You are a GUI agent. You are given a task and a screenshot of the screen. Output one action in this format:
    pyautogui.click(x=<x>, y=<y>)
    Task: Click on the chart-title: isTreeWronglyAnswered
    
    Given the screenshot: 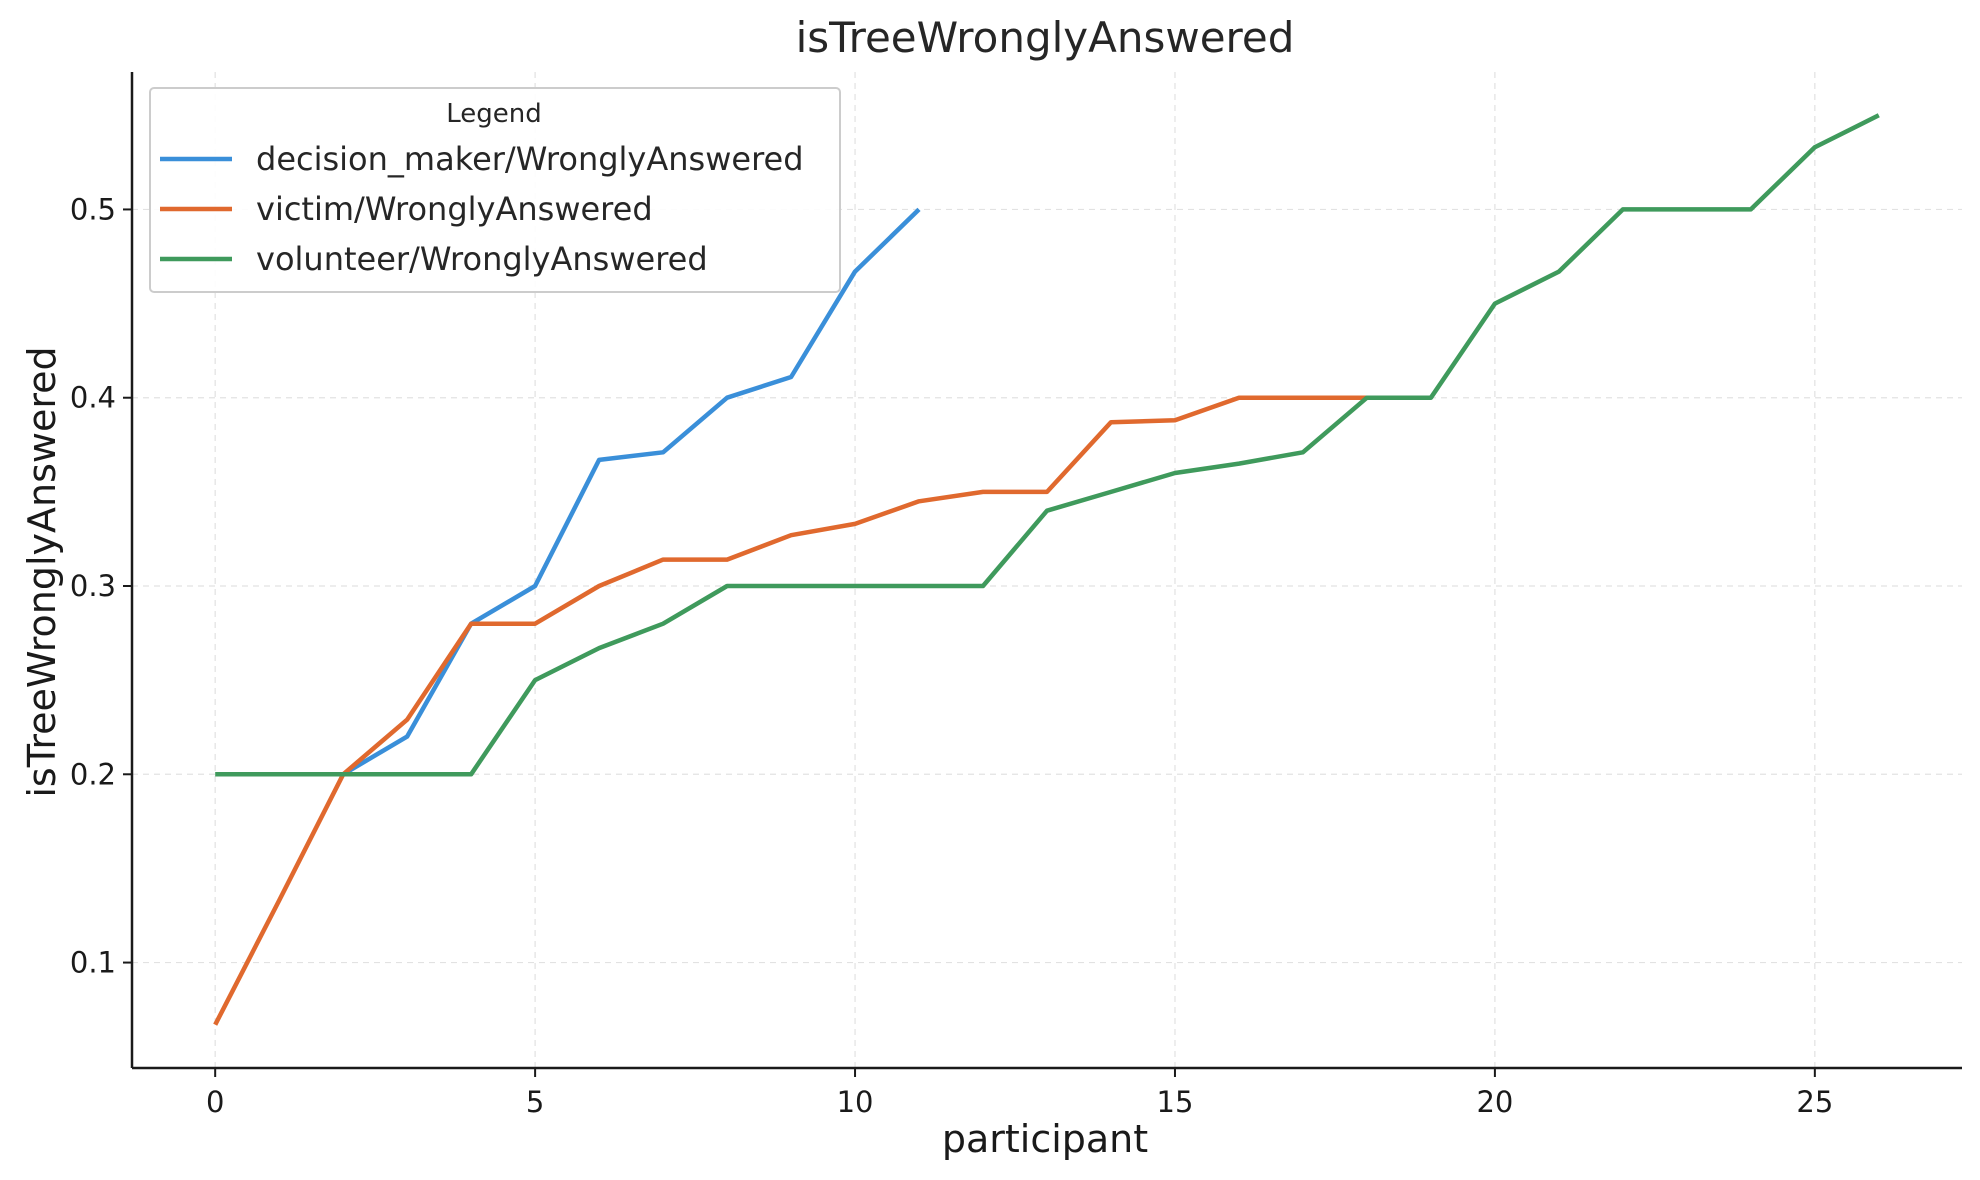 What is the action you would take?
    pyautogui.click(x=1045, y=37)
    